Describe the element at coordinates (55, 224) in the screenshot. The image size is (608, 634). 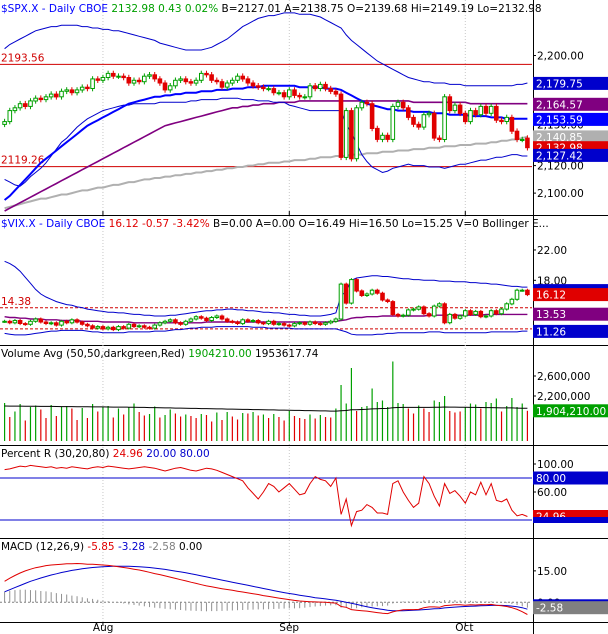
I see `vix-header-part-0: $VIX.X - Daily CBOE` at that location.